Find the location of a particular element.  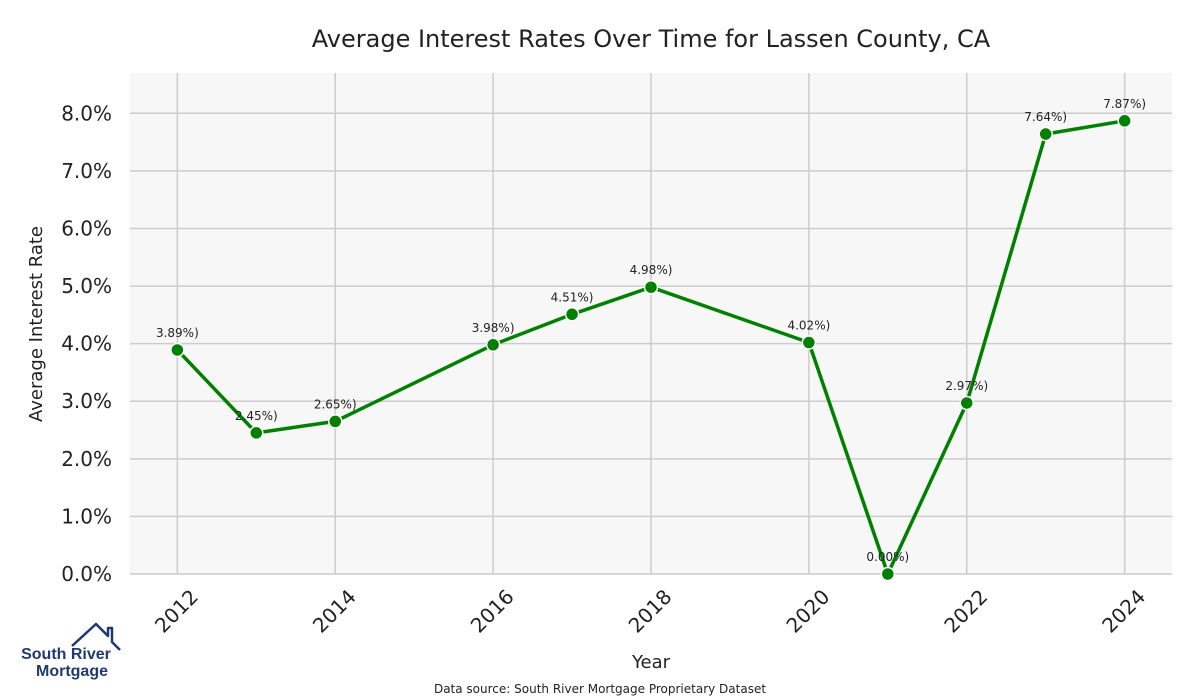

y-tick-label: 7.0% is located at coordinates (86, 171).